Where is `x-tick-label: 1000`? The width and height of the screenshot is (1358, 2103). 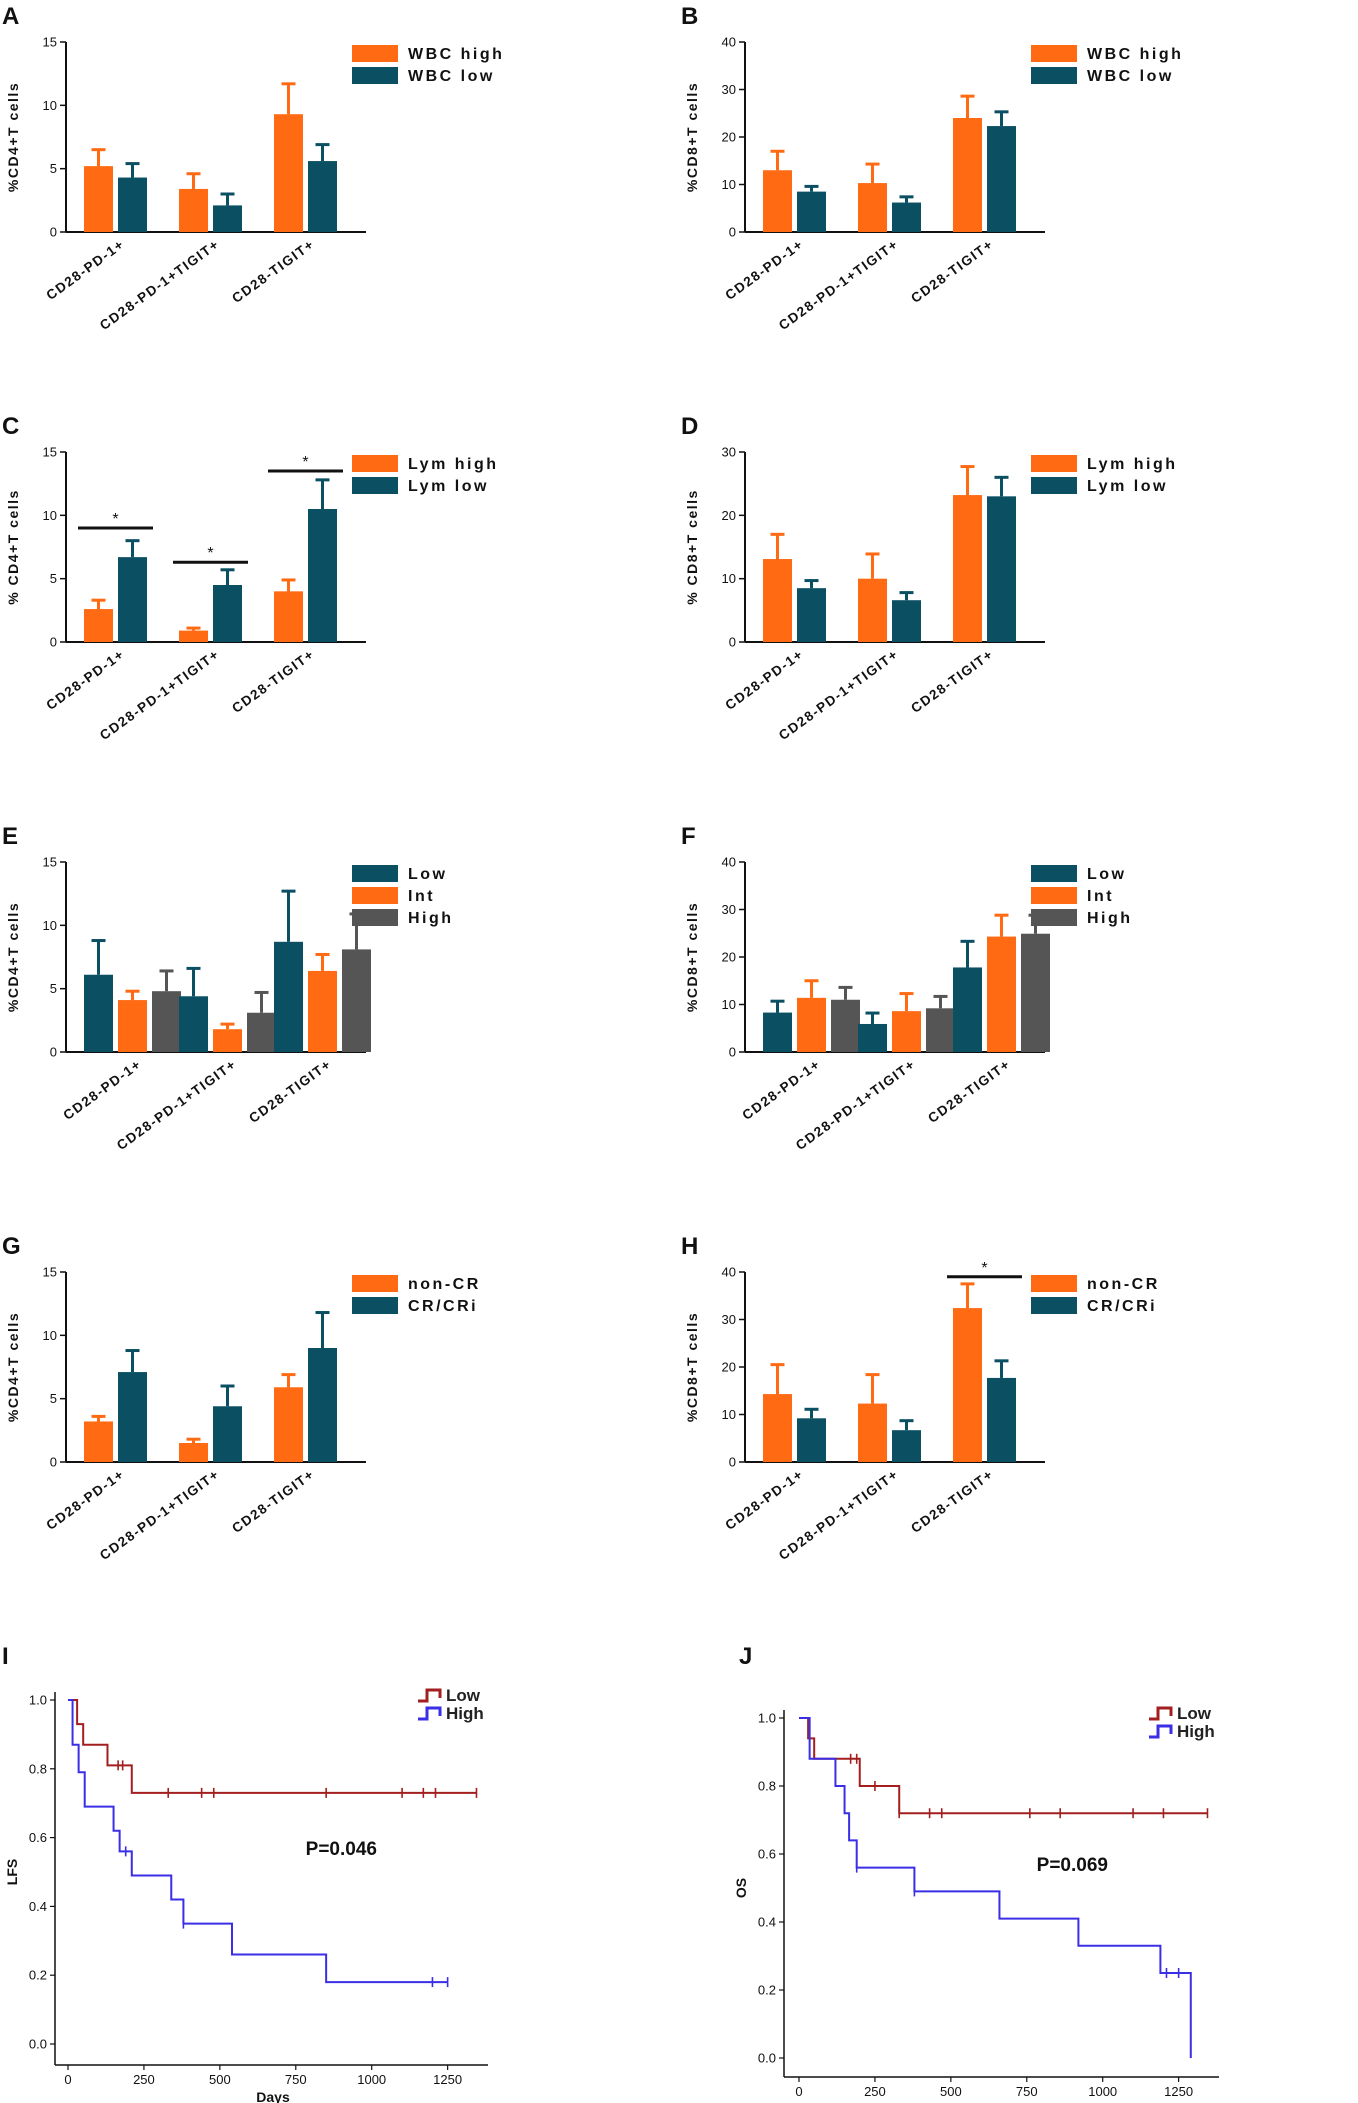
x-tick-label: 1000 is located at coordinates (371, 2079).